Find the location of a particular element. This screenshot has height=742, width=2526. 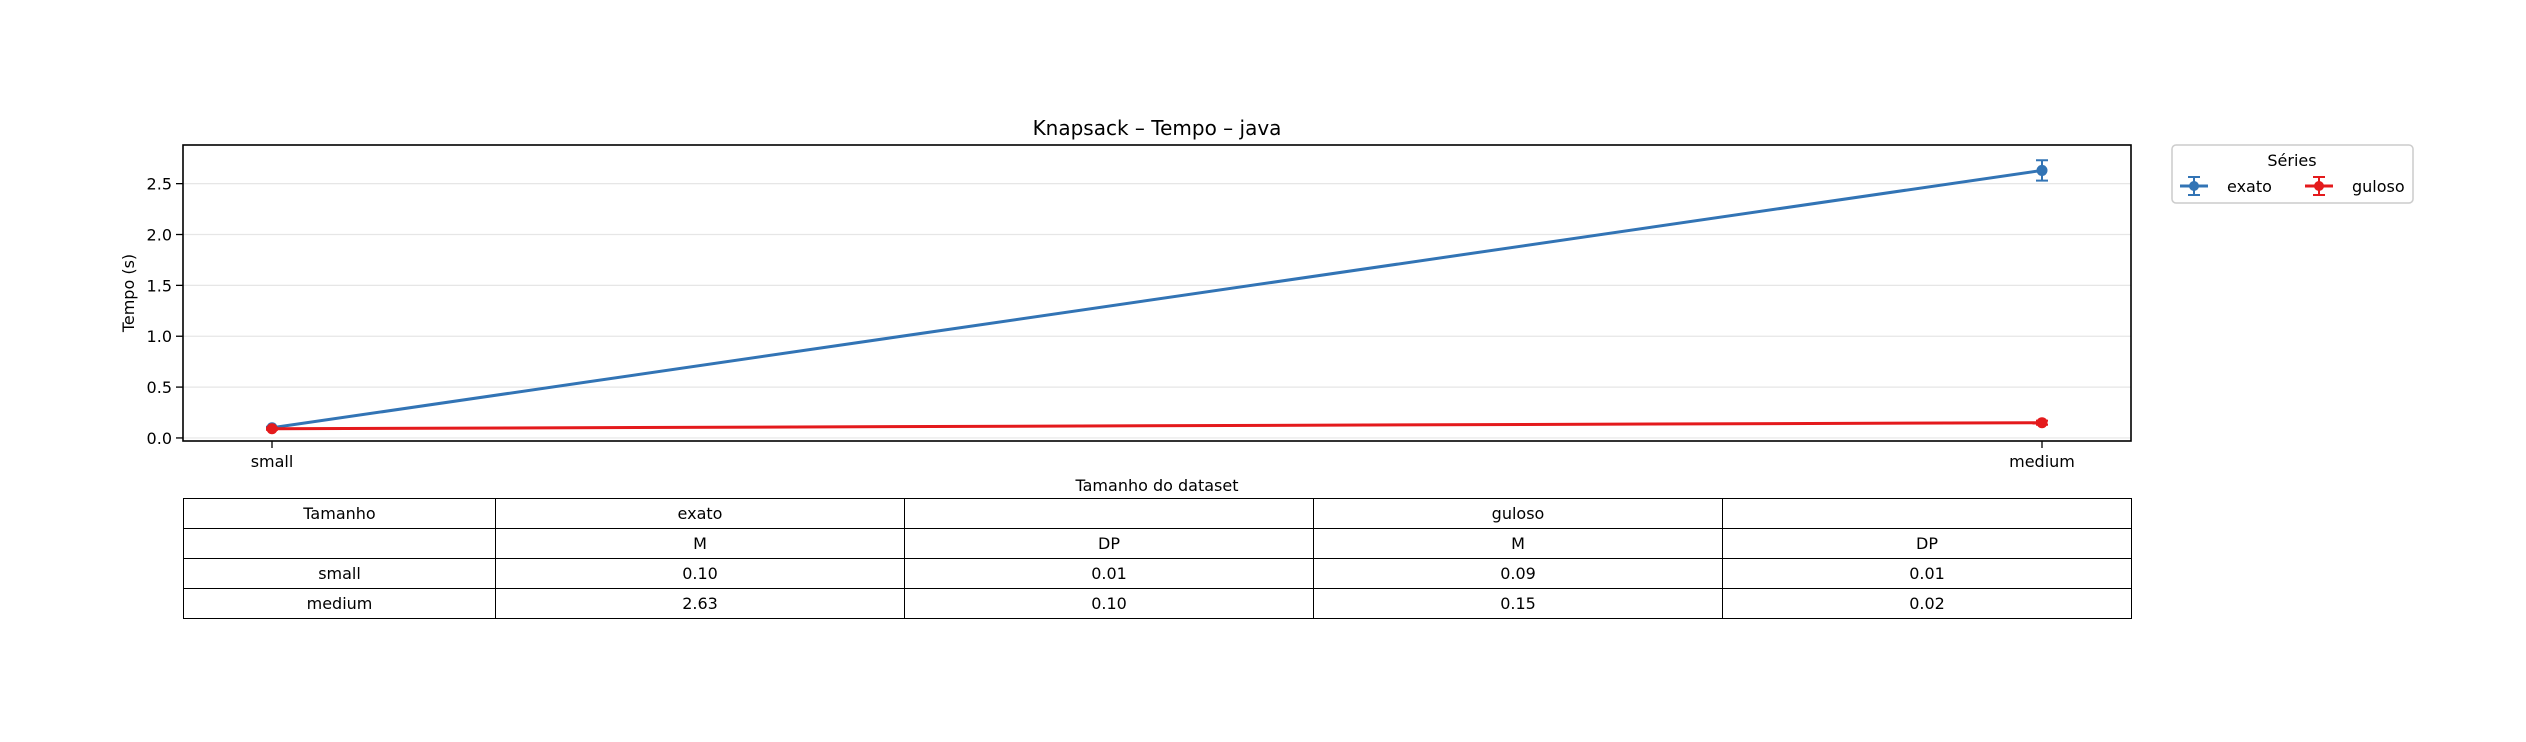

x-tick-label: medium is located at coordinates (2042, 461).